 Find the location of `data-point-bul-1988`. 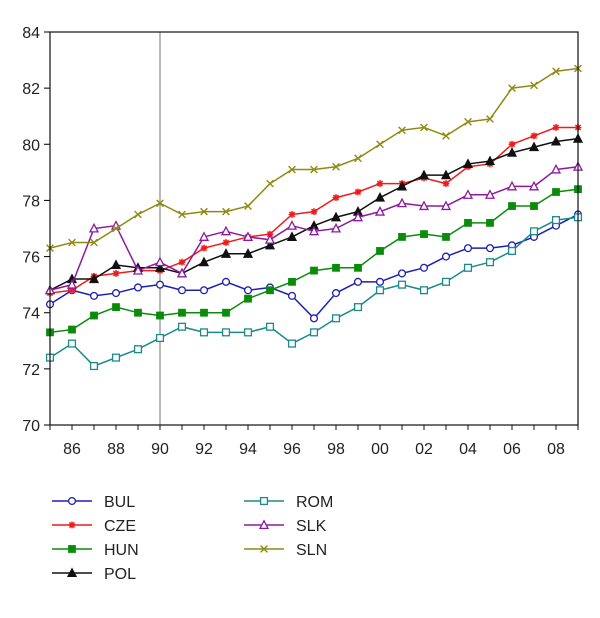

data-point-bul-1988 is located at coordinates (116, 293).